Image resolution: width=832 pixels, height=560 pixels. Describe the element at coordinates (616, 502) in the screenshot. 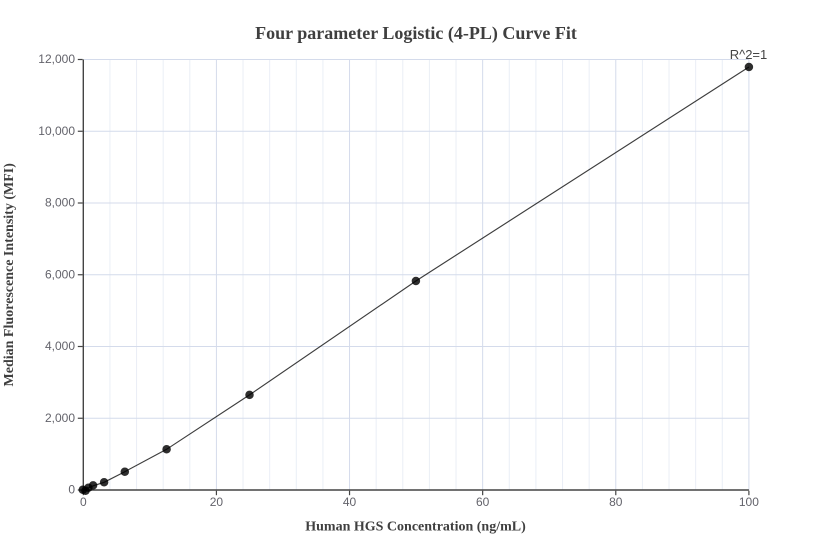

I see `svg-text: 80` at that location.